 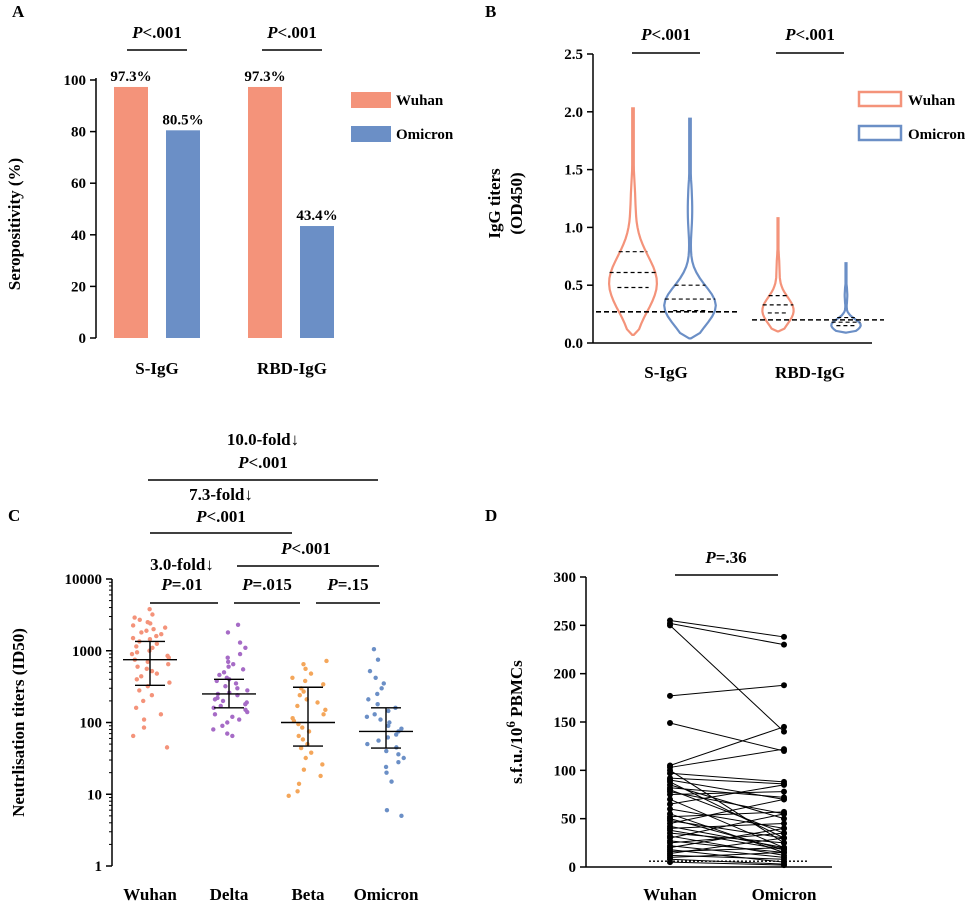 What do you see at coordinates (932, 101) in the screenshot?
I see `legend-label-b: Wuhan` at bounding box center [932, 101].